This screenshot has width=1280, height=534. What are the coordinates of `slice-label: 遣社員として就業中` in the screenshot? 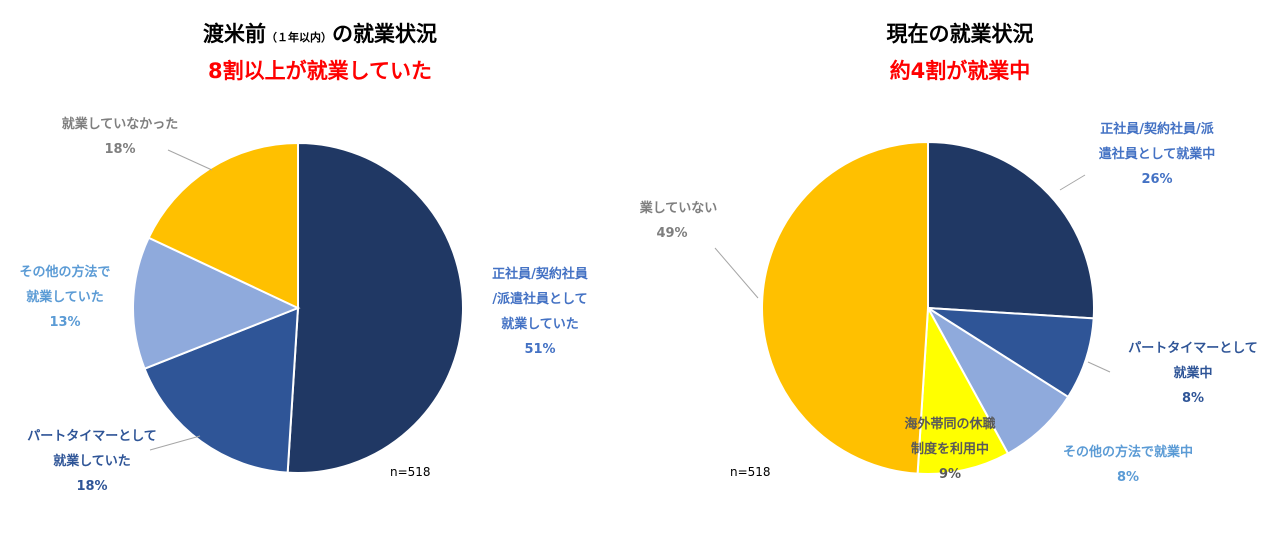 It's located at (1157, 154).